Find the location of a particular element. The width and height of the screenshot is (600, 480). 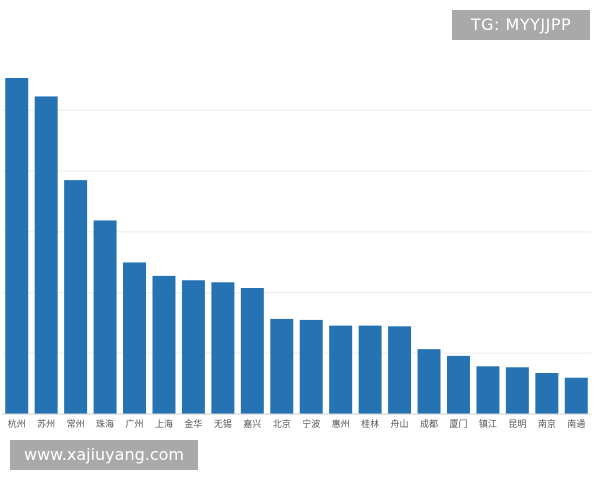

x-tick-label: 宁波 is located at coordinates (311, 424).